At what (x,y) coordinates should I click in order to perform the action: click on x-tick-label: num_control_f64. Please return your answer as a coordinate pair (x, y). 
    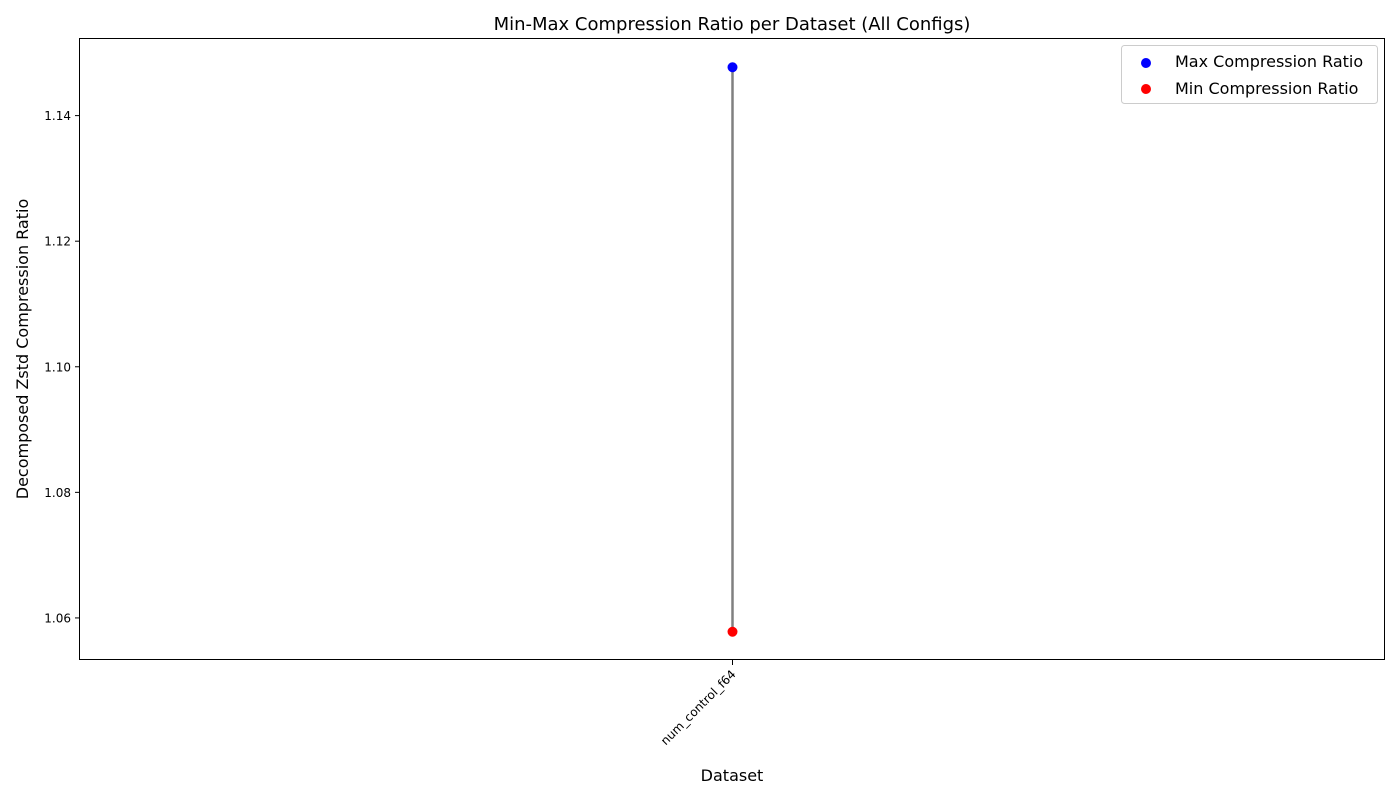
    Looking at the image, I should click on (698, 707).